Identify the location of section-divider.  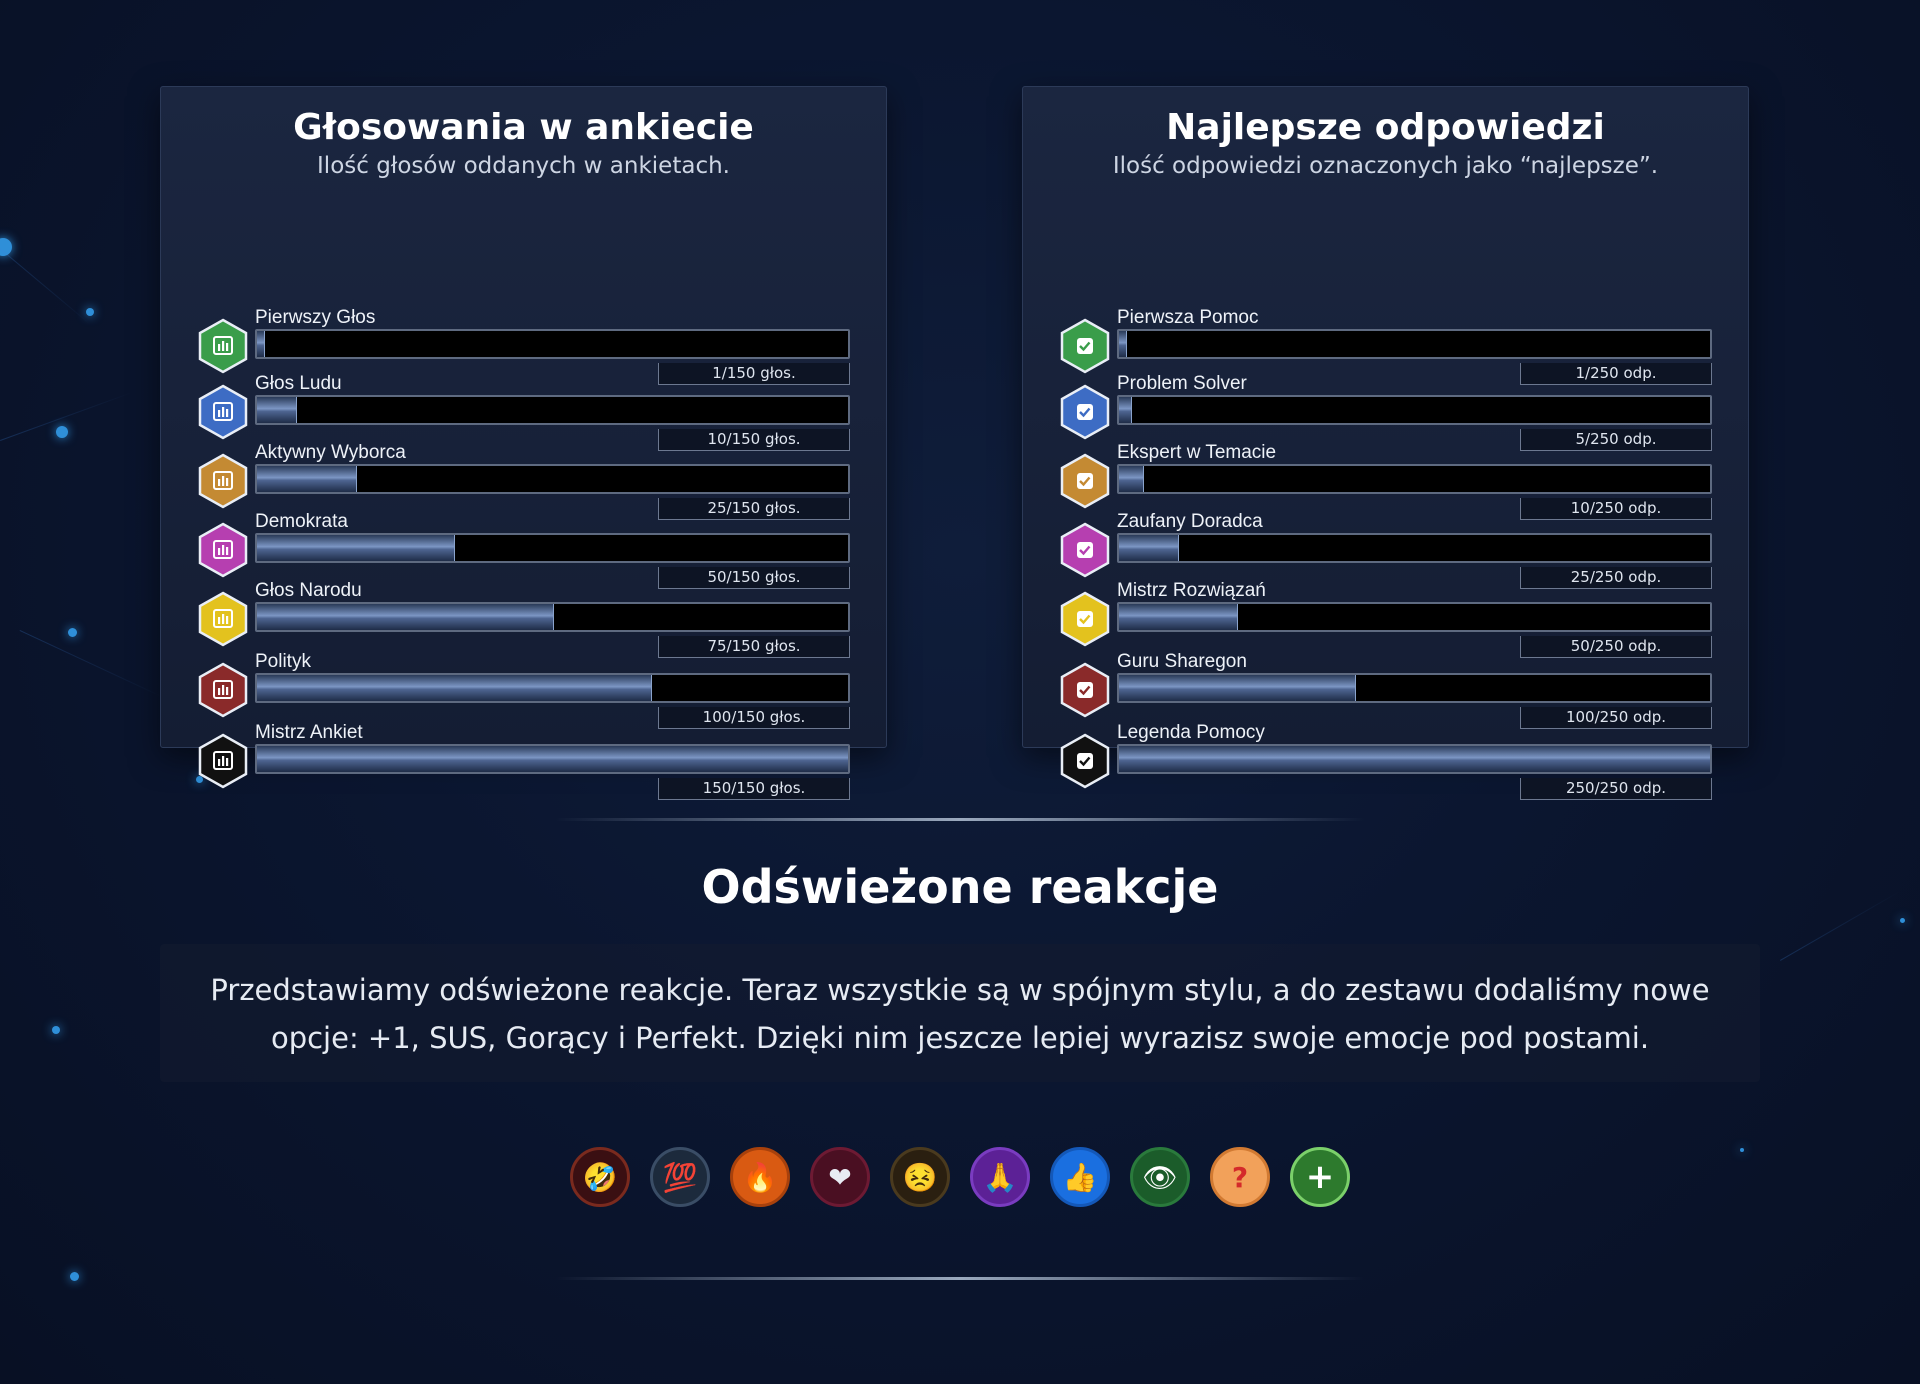
(960, 819).